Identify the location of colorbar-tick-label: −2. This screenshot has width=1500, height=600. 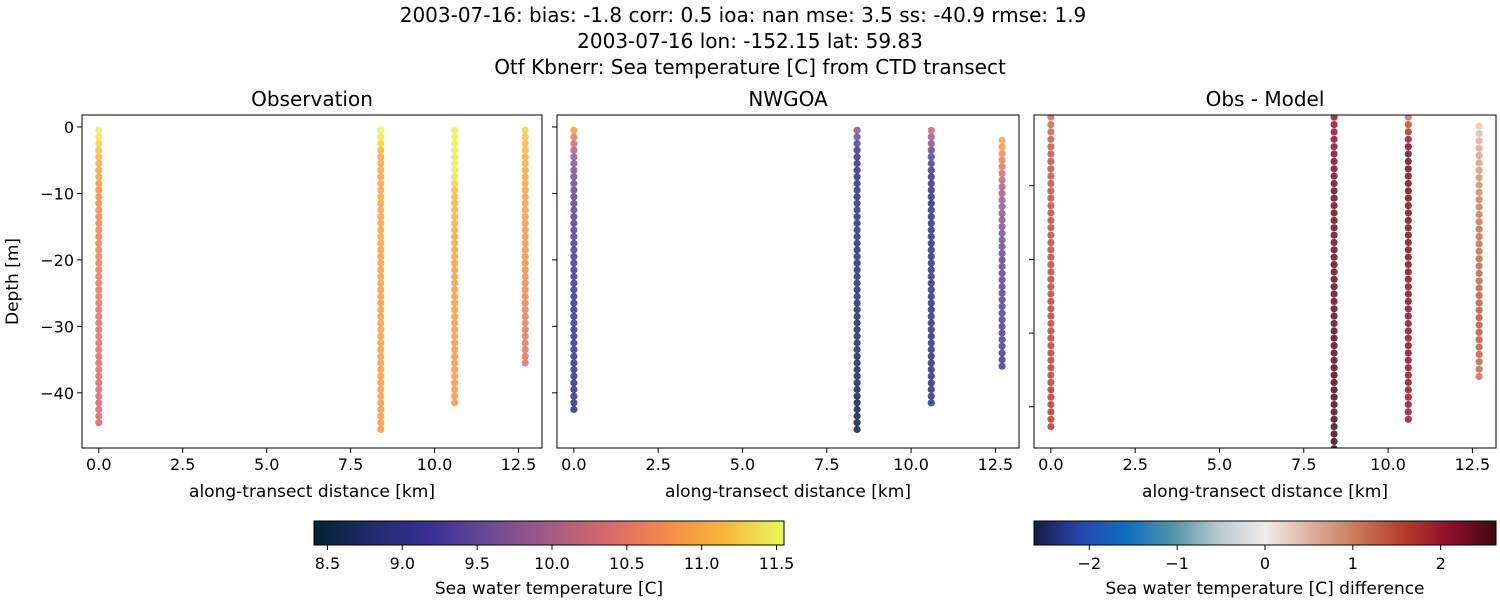
(1090, 563).